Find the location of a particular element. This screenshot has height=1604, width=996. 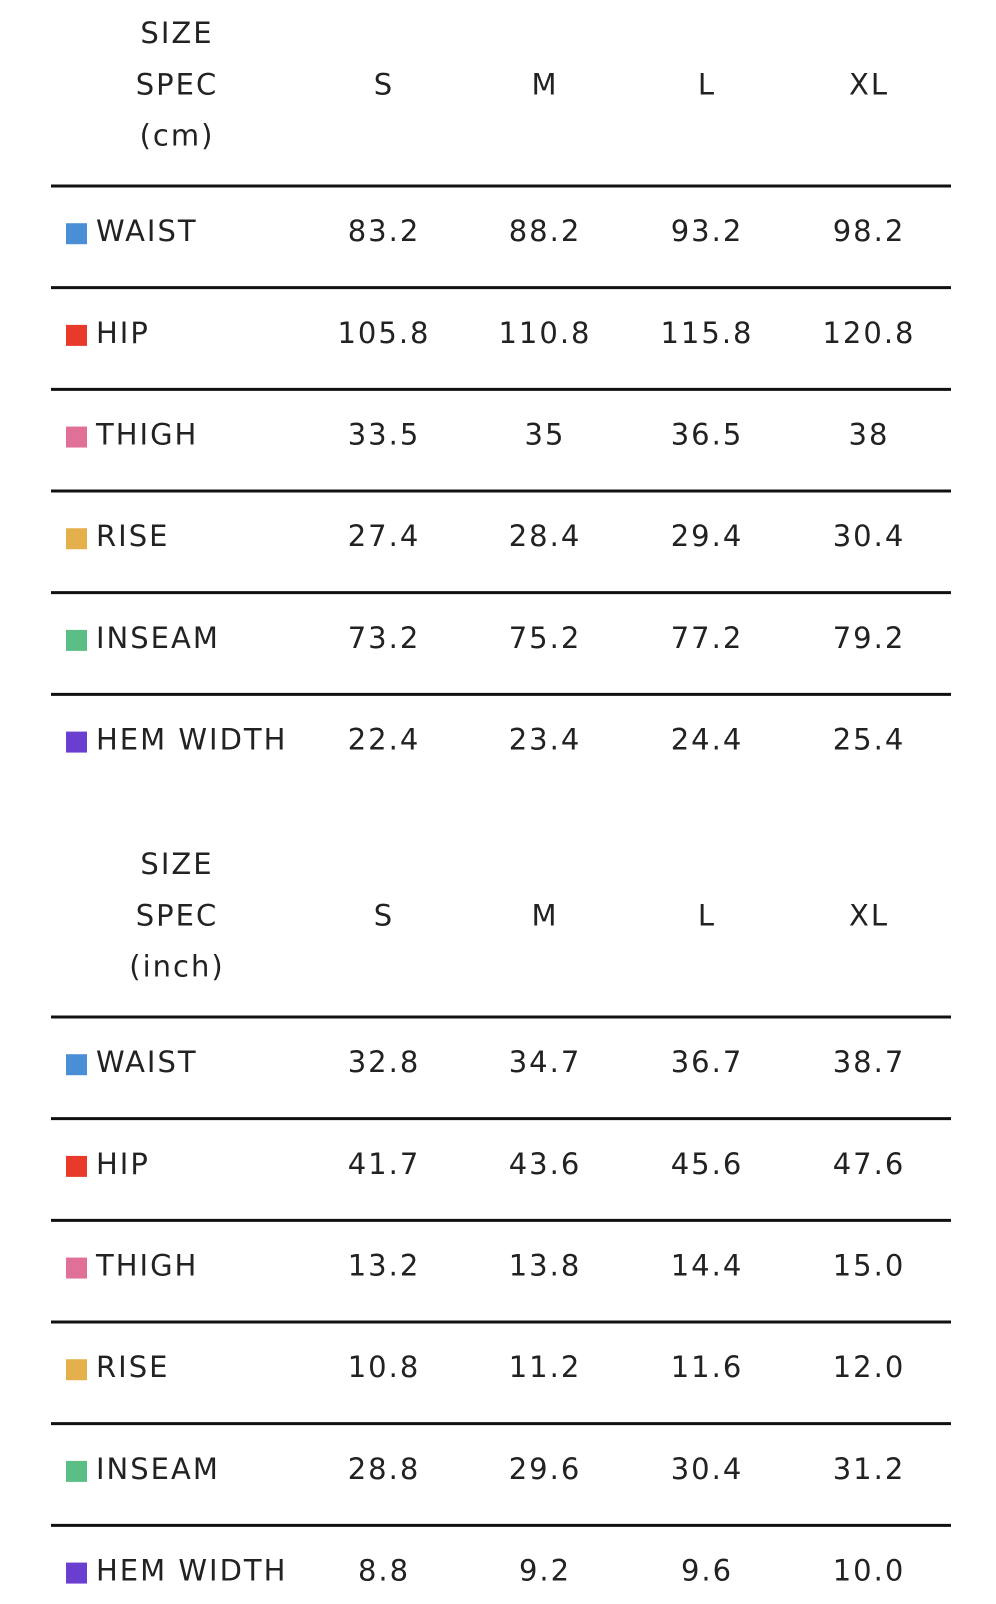

cell-value: 32.8 is located at coordinates (384, 1062).